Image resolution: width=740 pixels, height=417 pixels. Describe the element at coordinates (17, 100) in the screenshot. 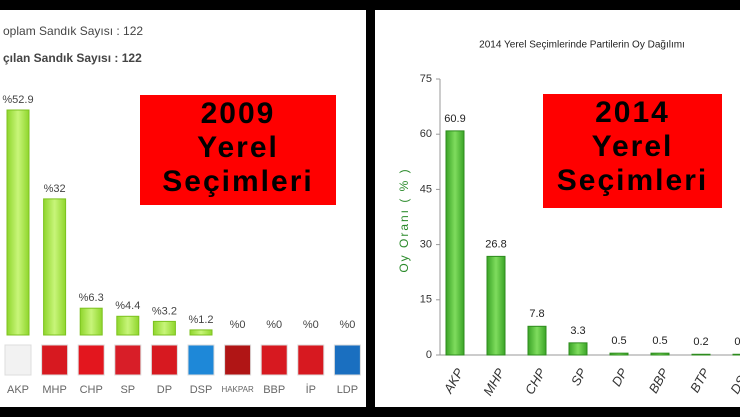

I see `value-label: %52.9` at that location.